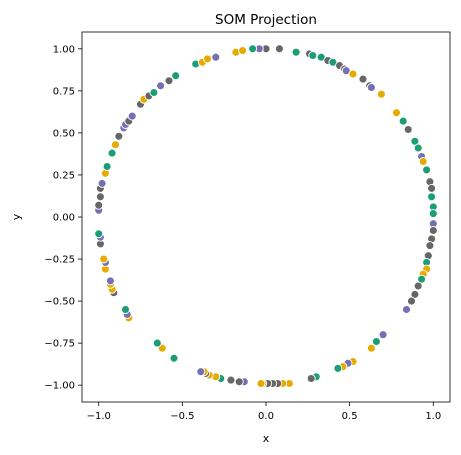 The height and width of the screenshot is (455, 461). I want to click on y-tick-label: 1.00, so click(64, 49).